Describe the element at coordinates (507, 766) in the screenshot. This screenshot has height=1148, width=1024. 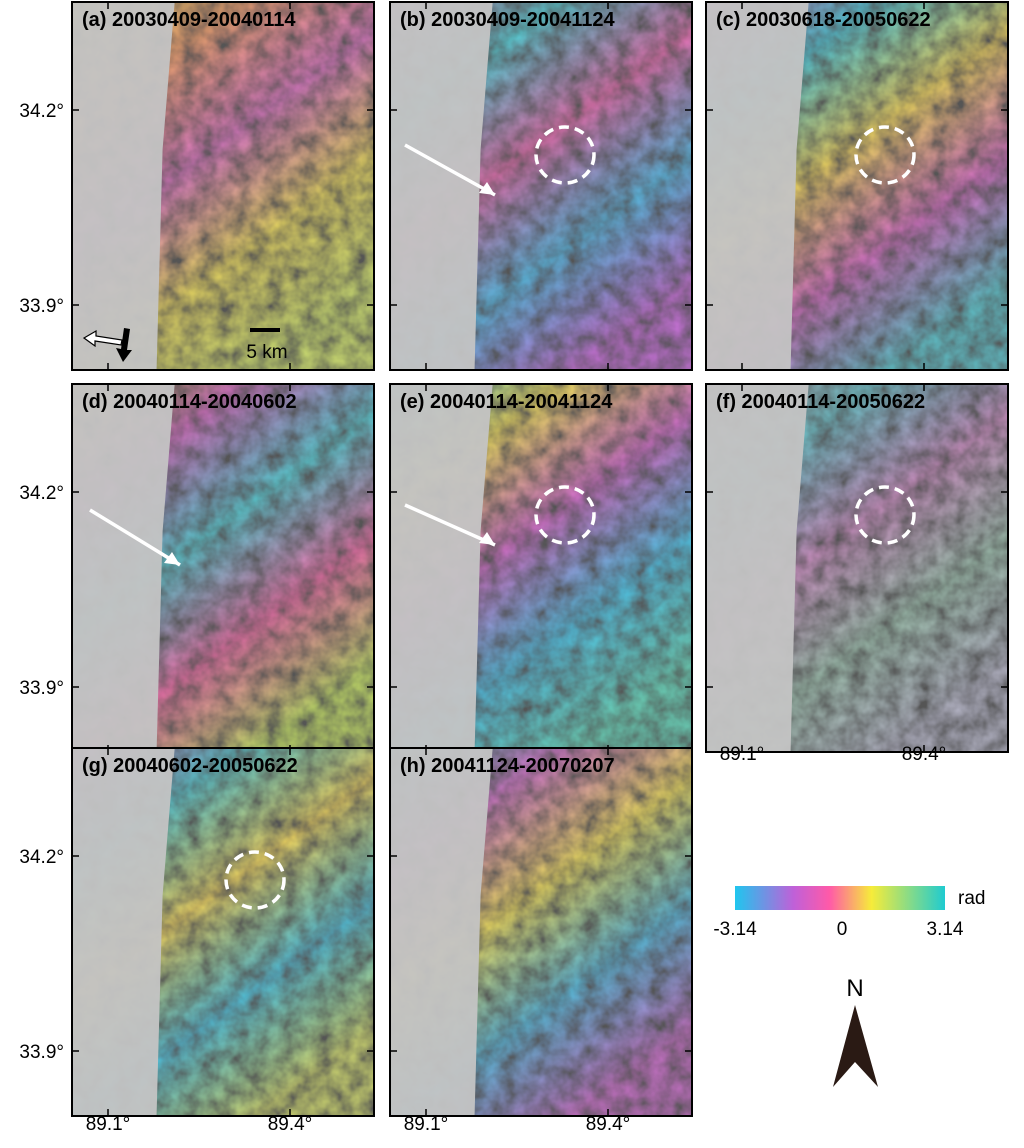
I see `panel-title: (h) 20041124-20070207` at that location.